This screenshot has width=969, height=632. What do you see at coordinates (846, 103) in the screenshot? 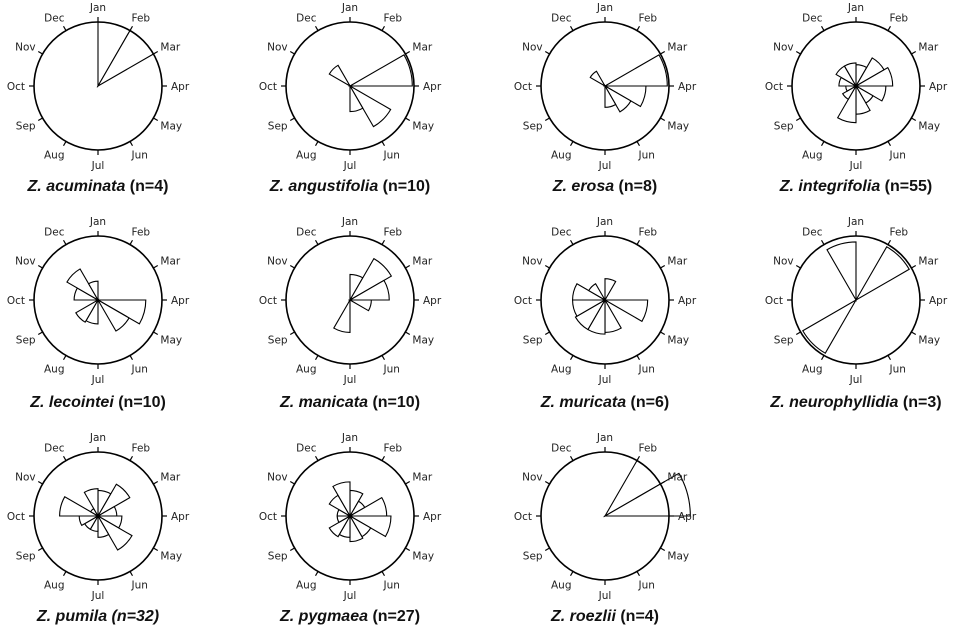
I see `rose-wedge-jul` at bounding box center [846, 103].